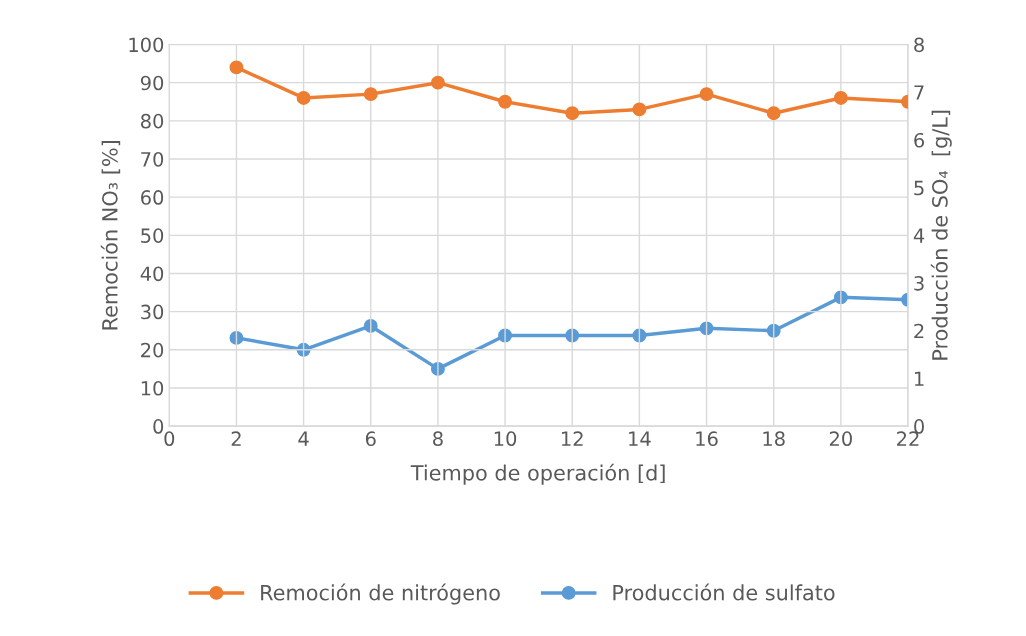 This screenshot has width=1026, height=636. I want to click on y-axis-title: Remoción NO₃ [%], so click(110, 235).